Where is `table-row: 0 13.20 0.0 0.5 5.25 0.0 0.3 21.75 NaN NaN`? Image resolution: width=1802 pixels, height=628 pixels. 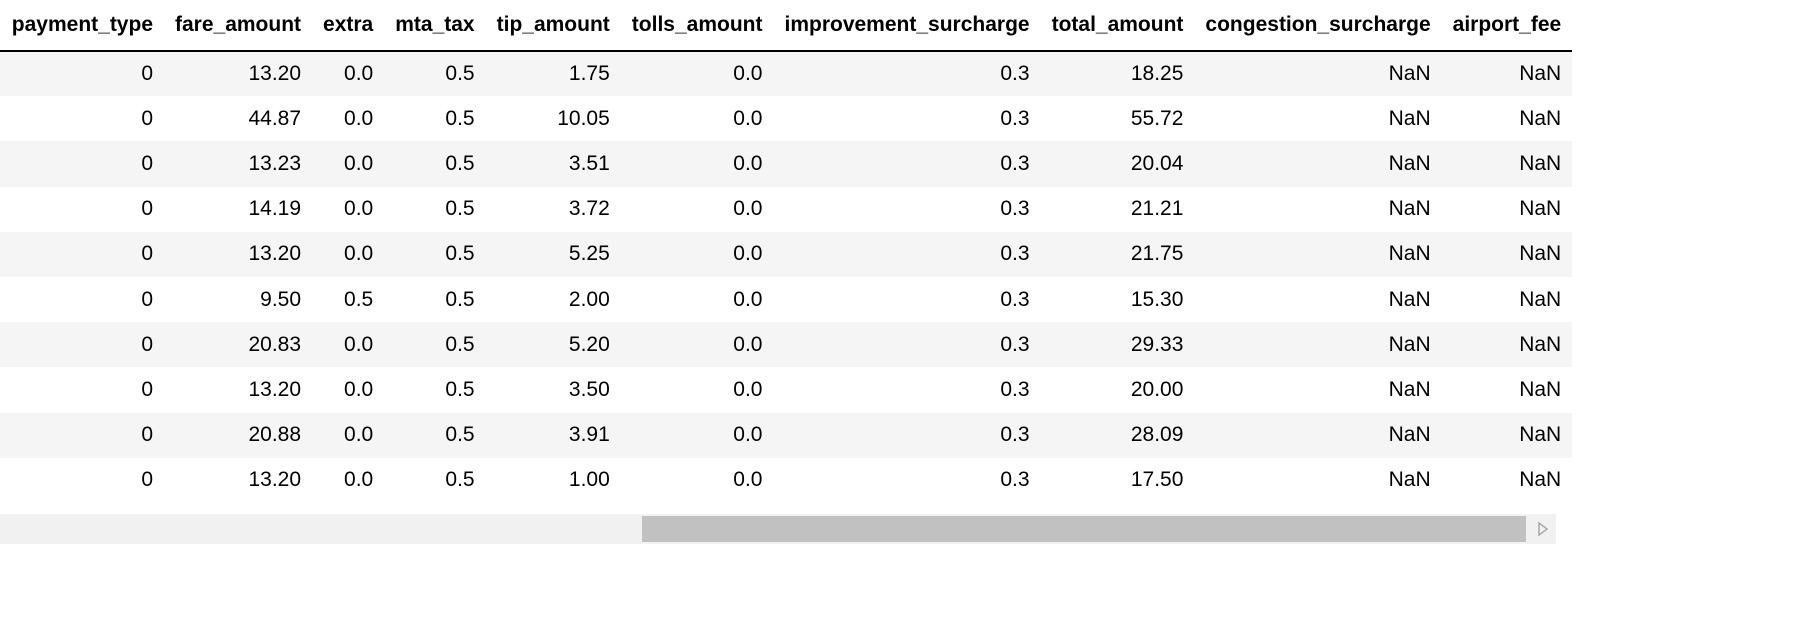 table-row: 0 13.20 0.0 0.5 5.25 0.0 0.3 21.75 NaN NaN is located at coordinates (786, 254).